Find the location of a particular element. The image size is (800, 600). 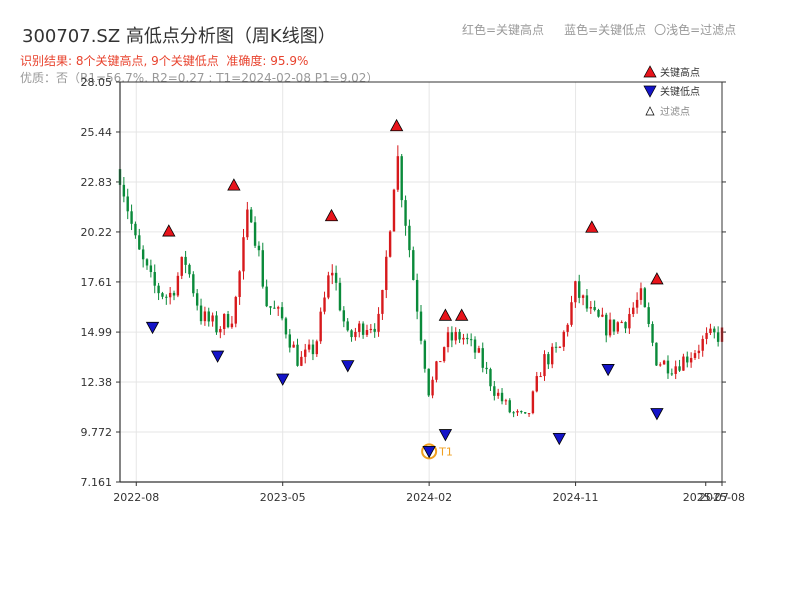

t1-circle is located at coordinates (429, 451).